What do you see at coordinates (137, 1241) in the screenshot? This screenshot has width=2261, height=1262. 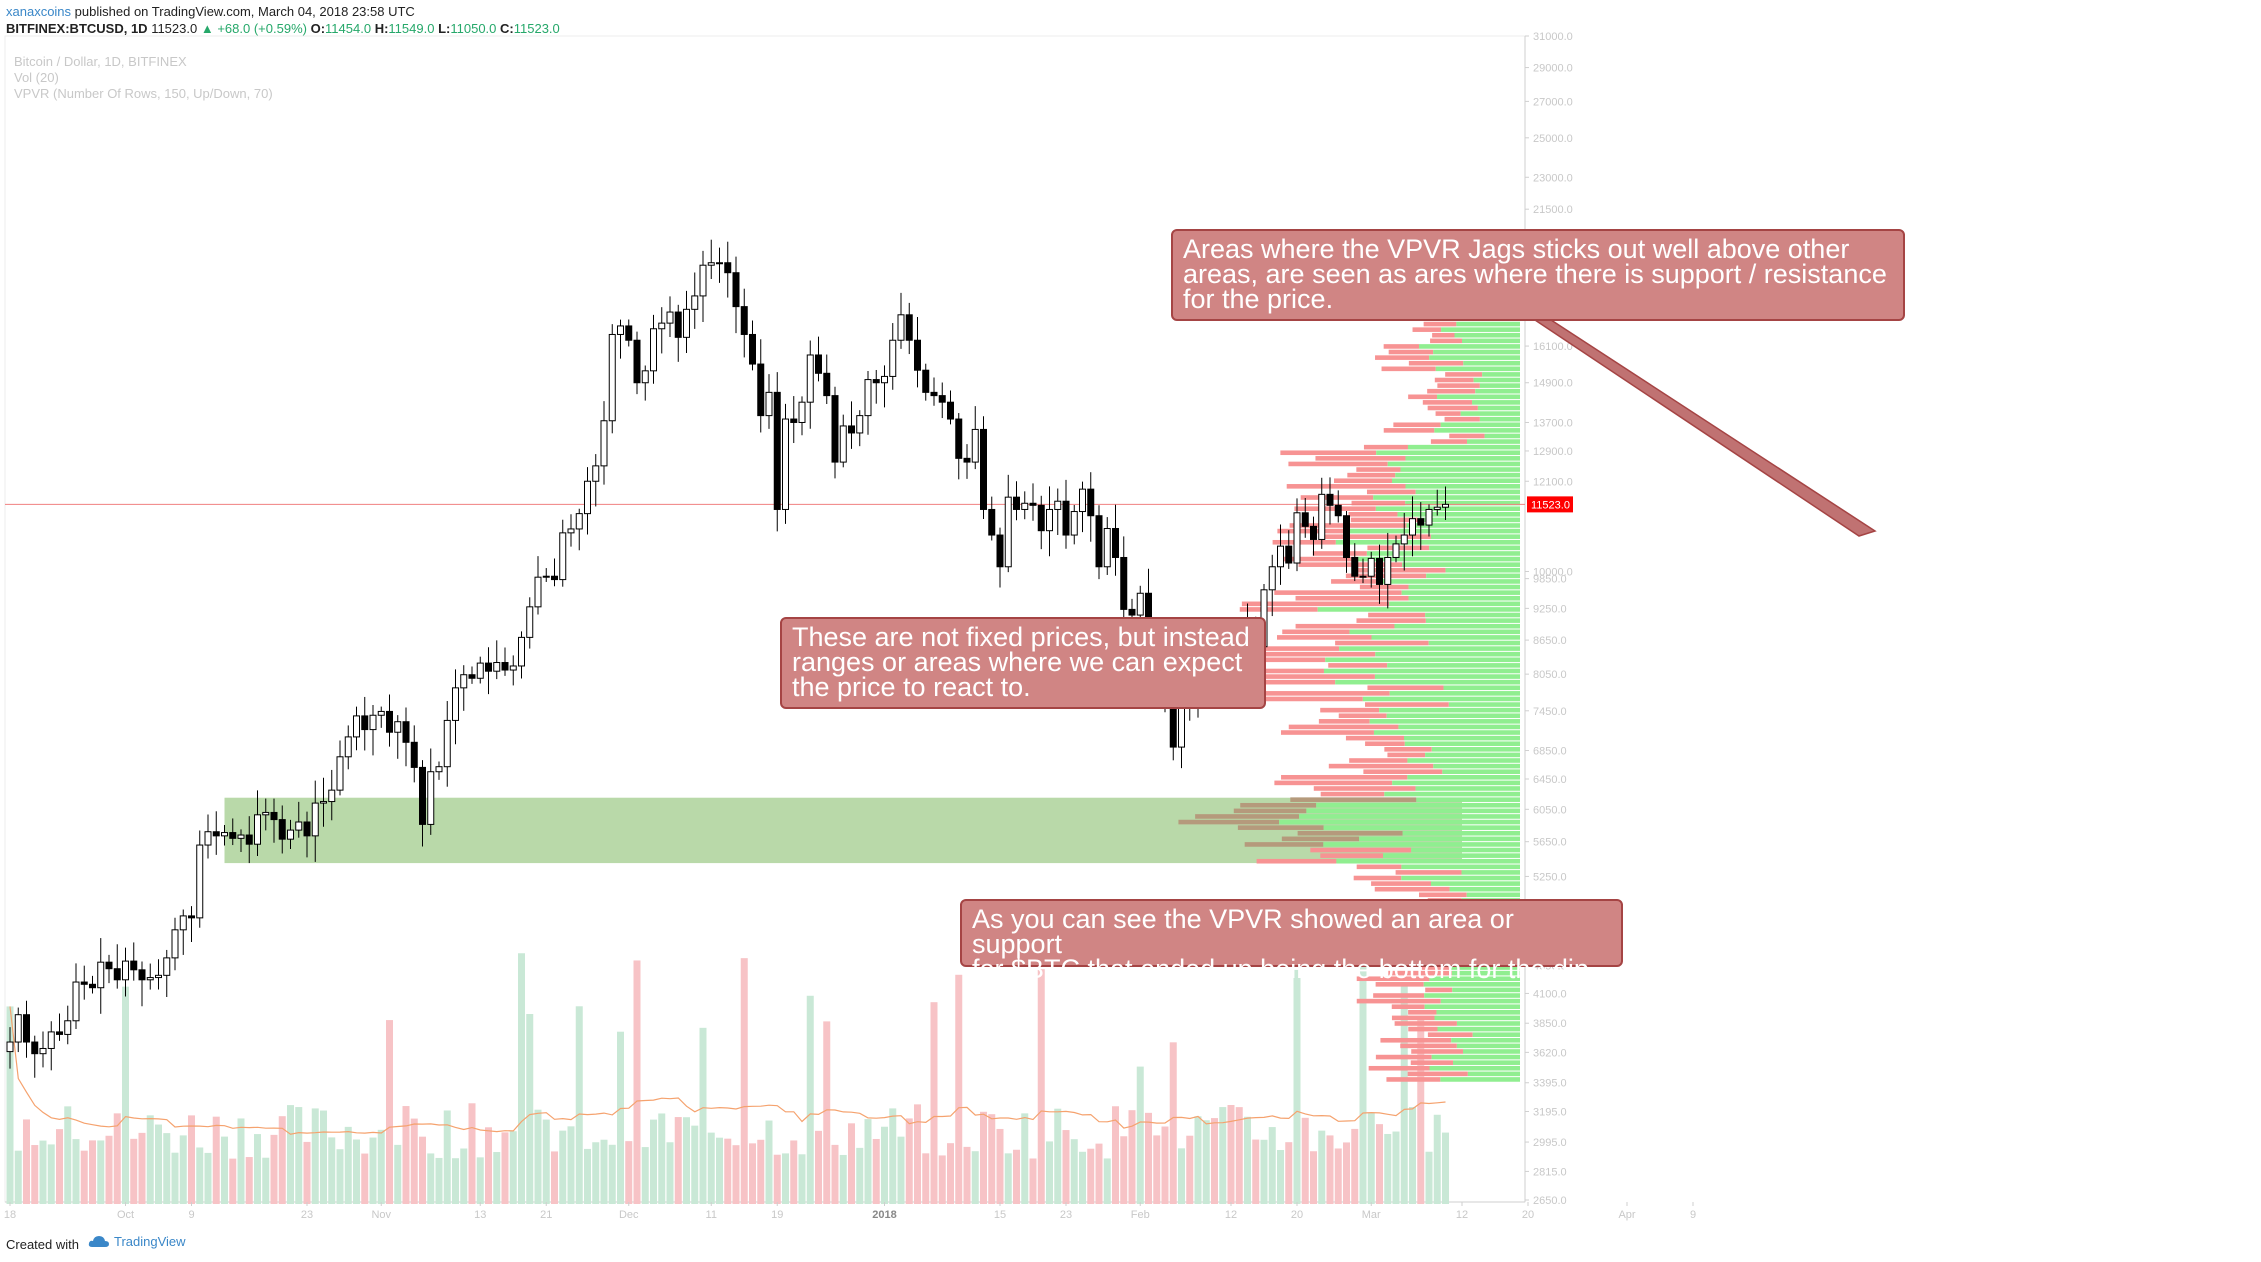 I see `tradingview-logo: TradingView` at bounding box center [137, 1241].